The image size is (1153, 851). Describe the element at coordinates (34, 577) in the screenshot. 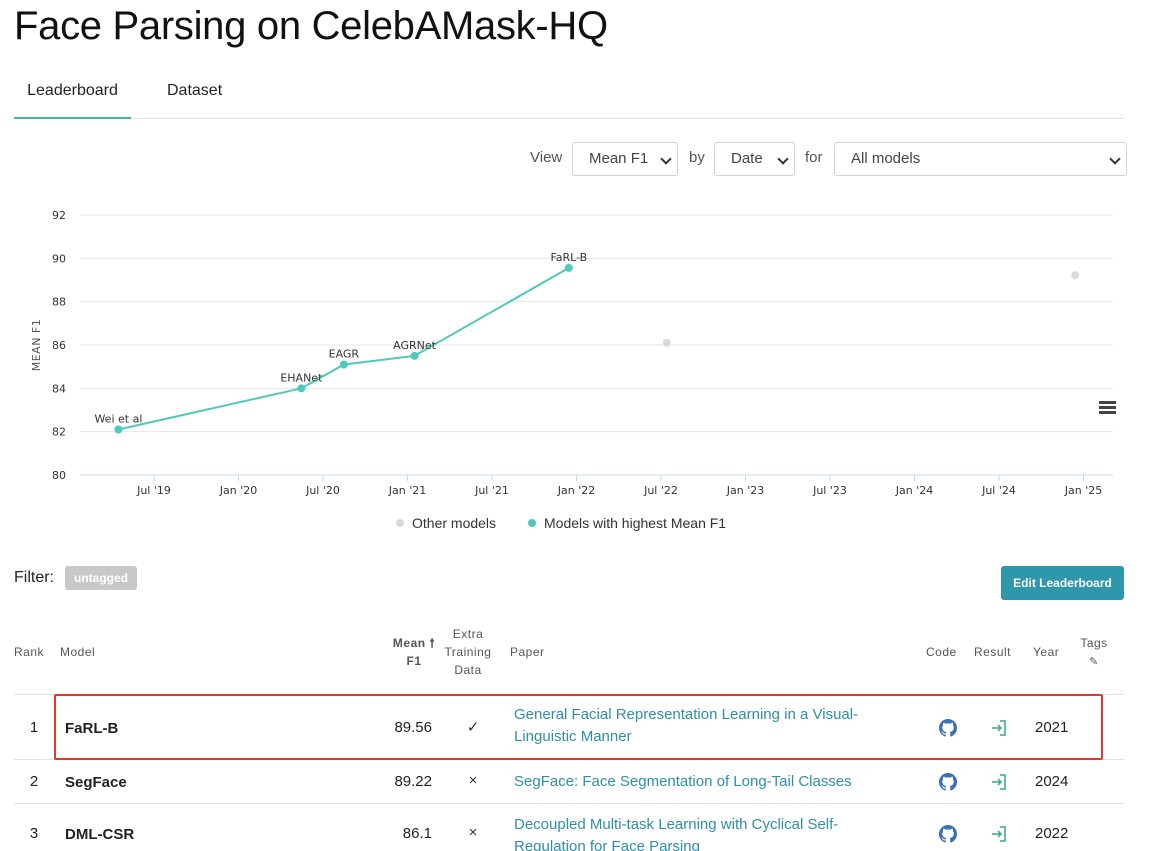

I see `filter-label: Filter:` at that location.